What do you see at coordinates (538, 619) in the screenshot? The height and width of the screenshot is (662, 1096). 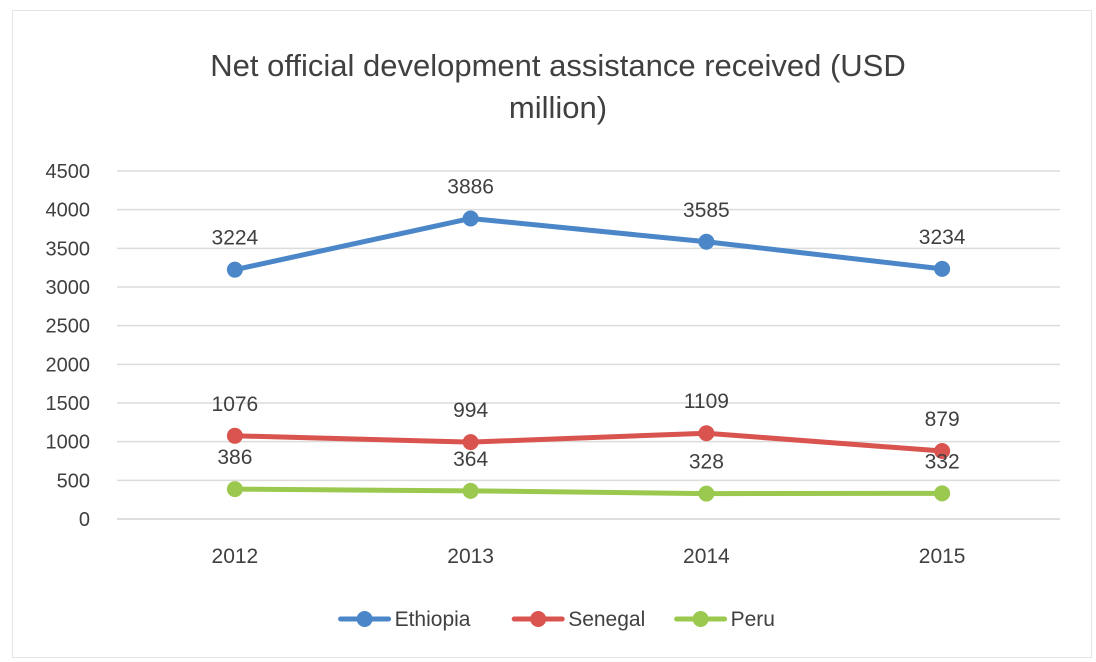 I see `legend-marker-senegal` at bounding box center [538, 619].